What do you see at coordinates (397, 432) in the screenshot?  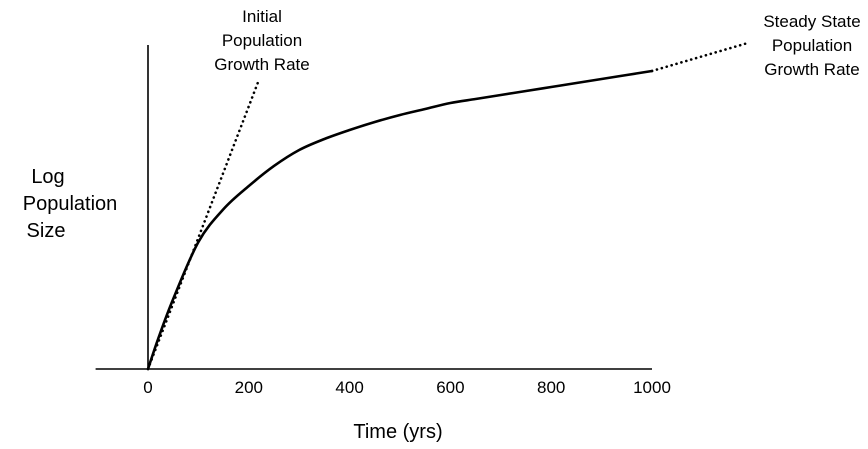 I see `x-axis-title: Time (yrs)` at bounding box center [397, 432].